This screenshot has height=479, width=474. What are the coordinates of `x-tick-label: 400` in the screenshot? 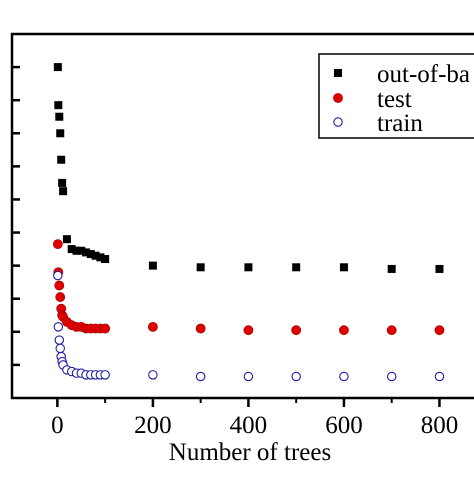 It's located at (249, 425).